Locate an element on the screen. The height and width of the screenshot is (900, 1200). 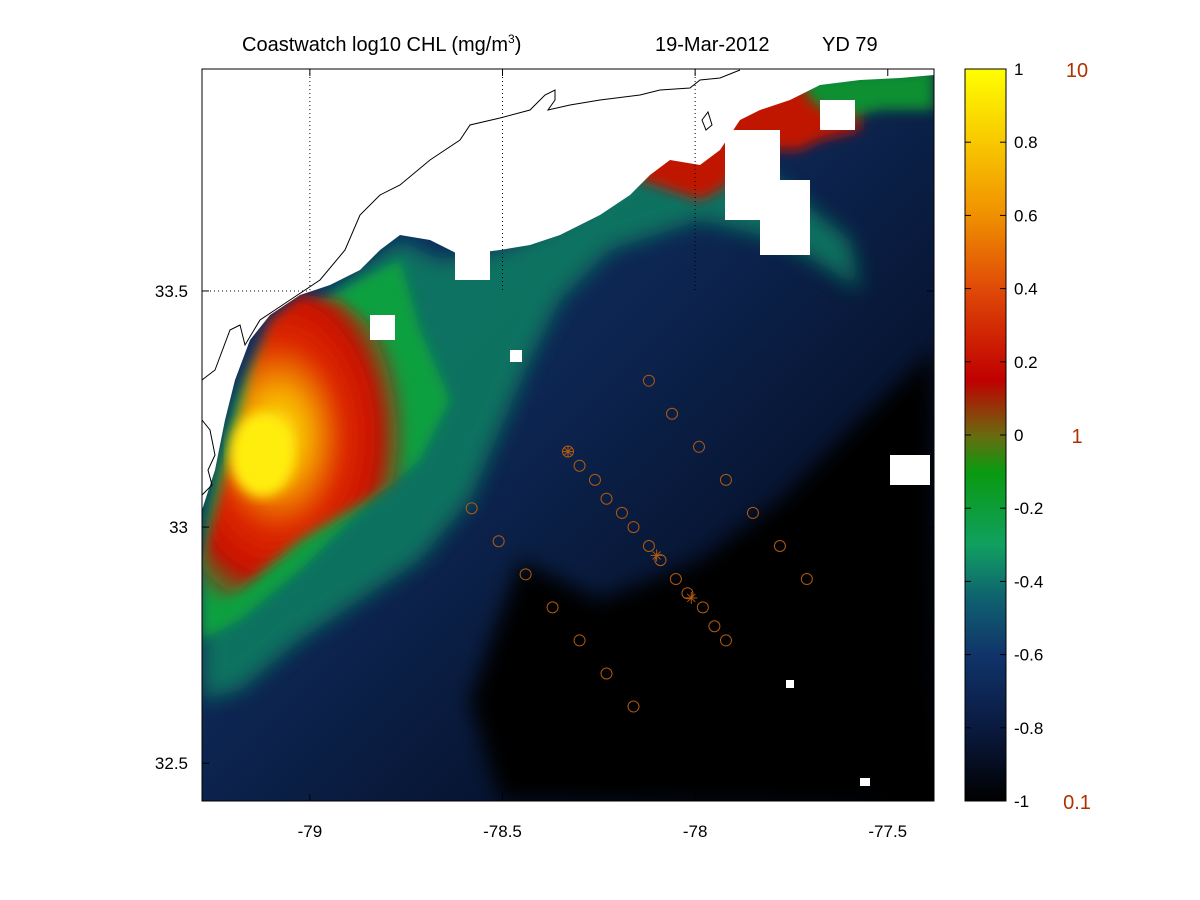
colorbar-ticks: 1 0.8 0.6 0.4 0.2 0 -0.2 -0.4 -0.6 -0.8 -1 is located at coordinates (1004, 435).